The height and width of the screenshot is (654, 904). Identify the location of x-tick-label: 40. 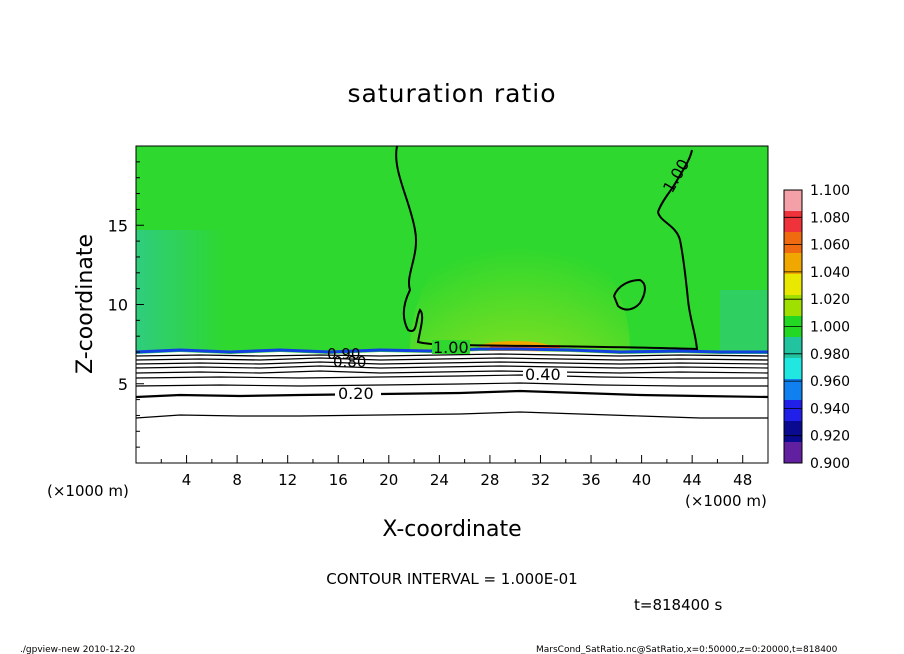
(641, 480).